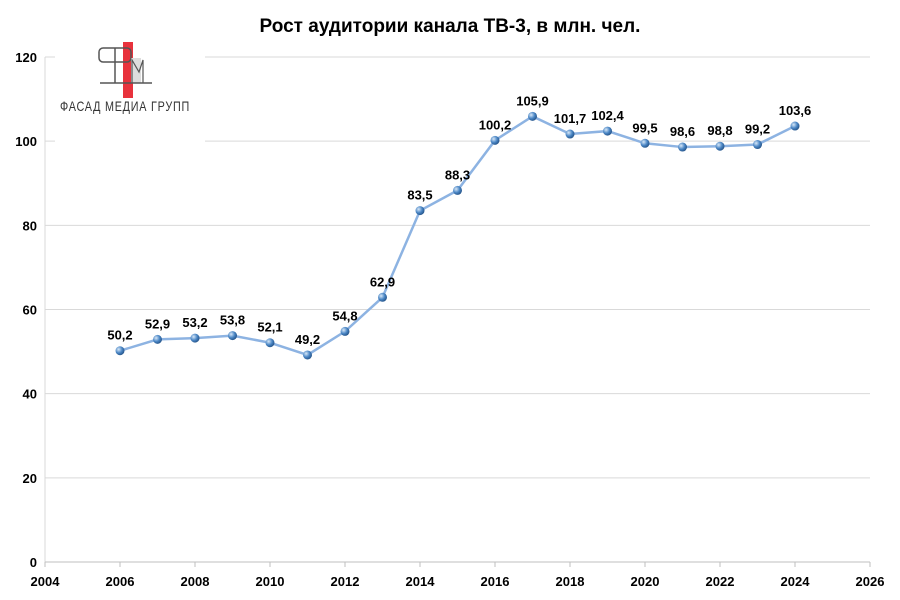 The height and width of the screenshot is (600, 900). What do you see at coordinates (450, 26) in the screenshot?
I see `chart-title: Рост аудитории канала ТВ-3, в млн. чел.` at bounding box center [450, 26].